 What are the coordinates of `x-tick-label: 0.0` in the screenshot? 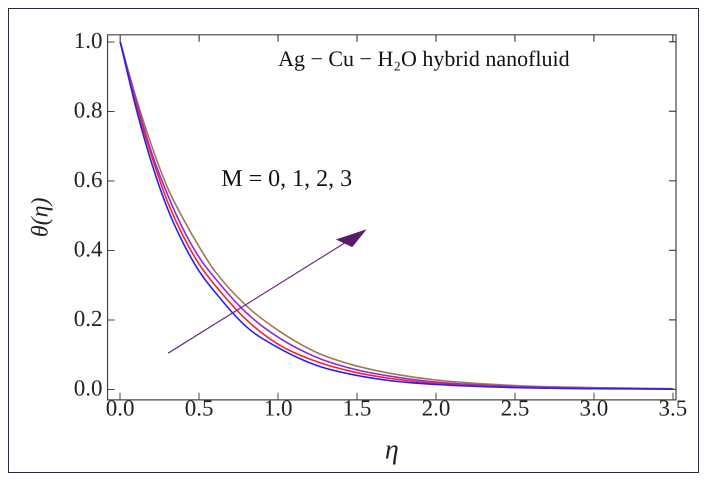 It's located at (120, 408).